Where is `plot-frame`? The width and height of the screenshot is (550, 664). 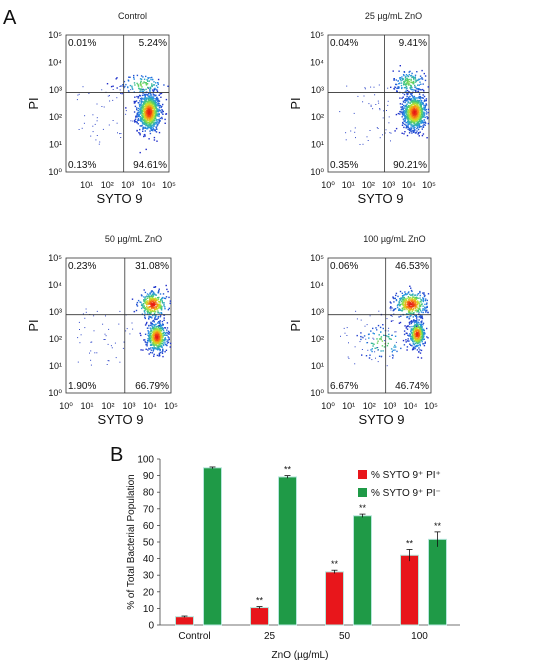
plot-frame is located at coordinates (379, 325).